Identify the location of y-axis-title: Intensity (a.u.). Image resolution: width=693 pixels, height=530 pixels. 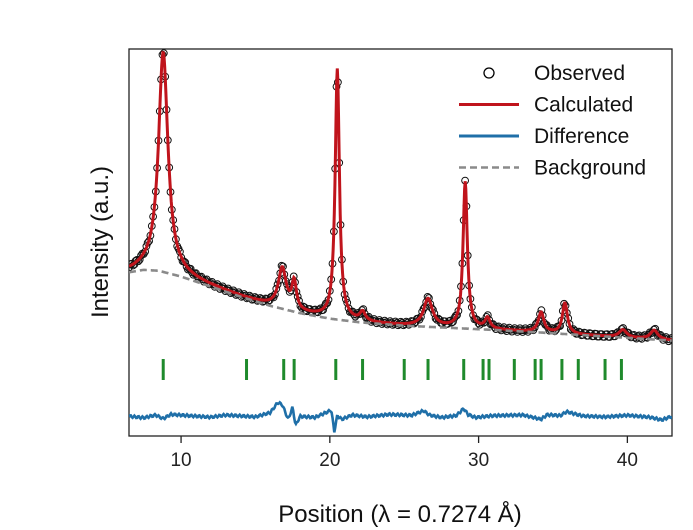
(100, 242).